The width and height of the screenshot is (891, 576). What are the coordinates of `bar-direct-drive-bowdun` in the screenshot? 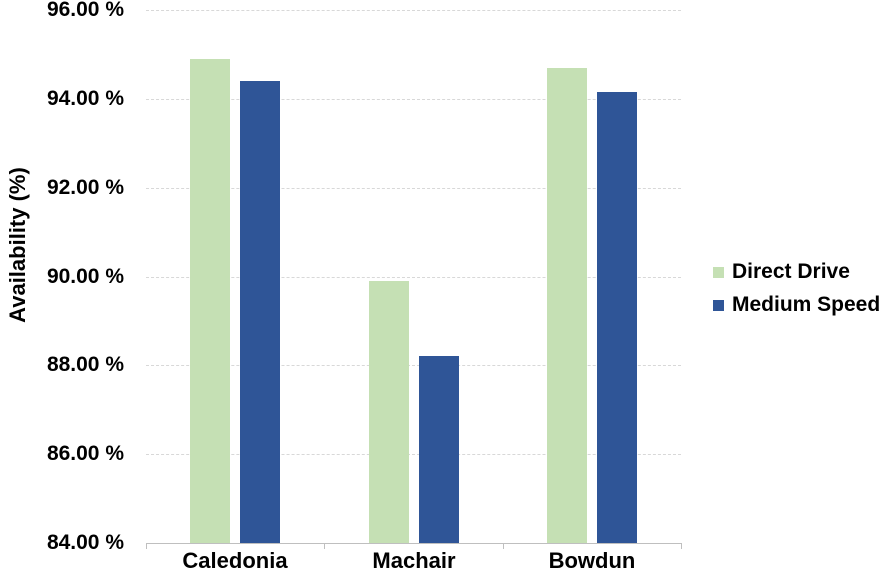 It's located at (567, 305).